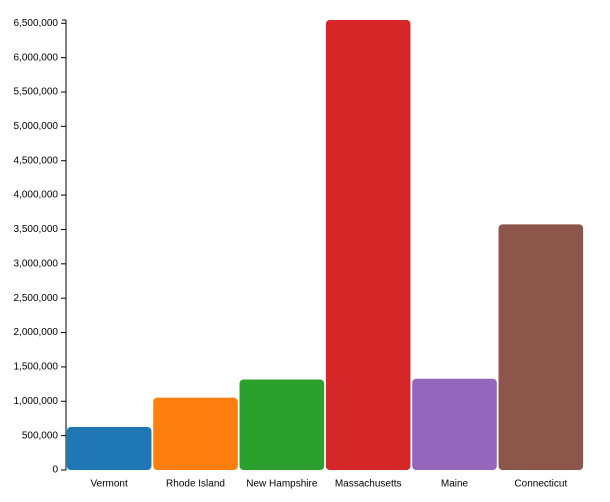 The image size is (610, 502). What do you see at coordinates (36, 57) in the screenshot?
I see `y-tick-label: 6,000,000` at bounding box center [36, 57].